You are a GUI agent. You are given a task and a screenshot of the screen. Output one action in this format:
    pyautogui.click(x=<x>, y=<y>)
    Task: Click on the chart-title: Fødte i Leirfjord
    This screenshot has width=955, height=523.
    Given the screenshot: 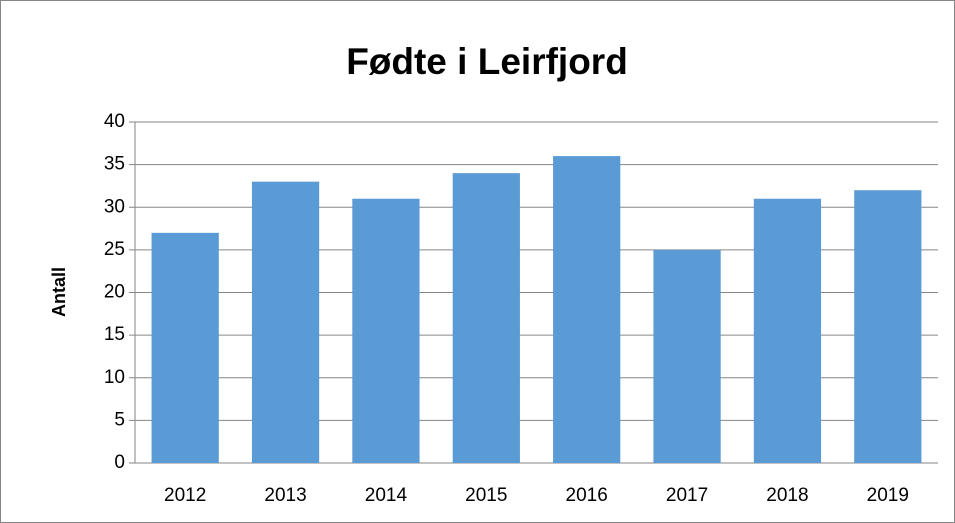 What is the action you would take?
    pyautogui.click(x=487, y=61)
    